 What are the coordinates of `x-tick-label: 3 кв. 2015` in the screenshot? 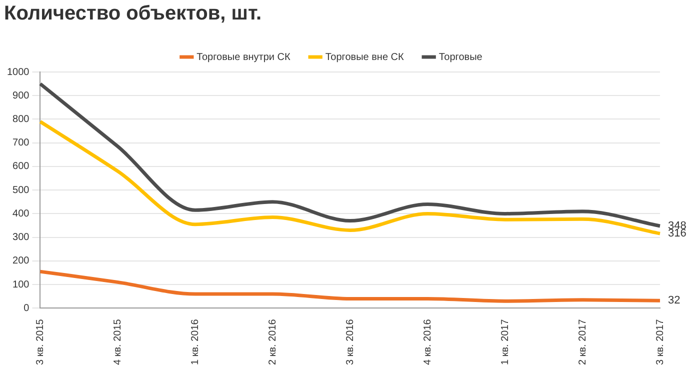 It's located at (40, 342).